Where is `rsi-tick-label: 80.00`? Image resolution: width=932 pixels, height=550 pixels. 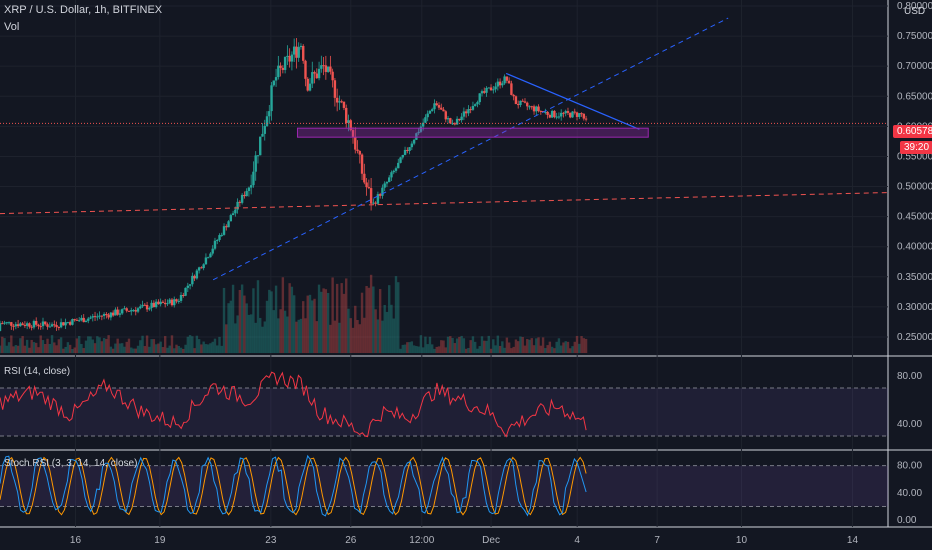 rsi-tick-label: 80.00 is located at coordinates (909, 376).